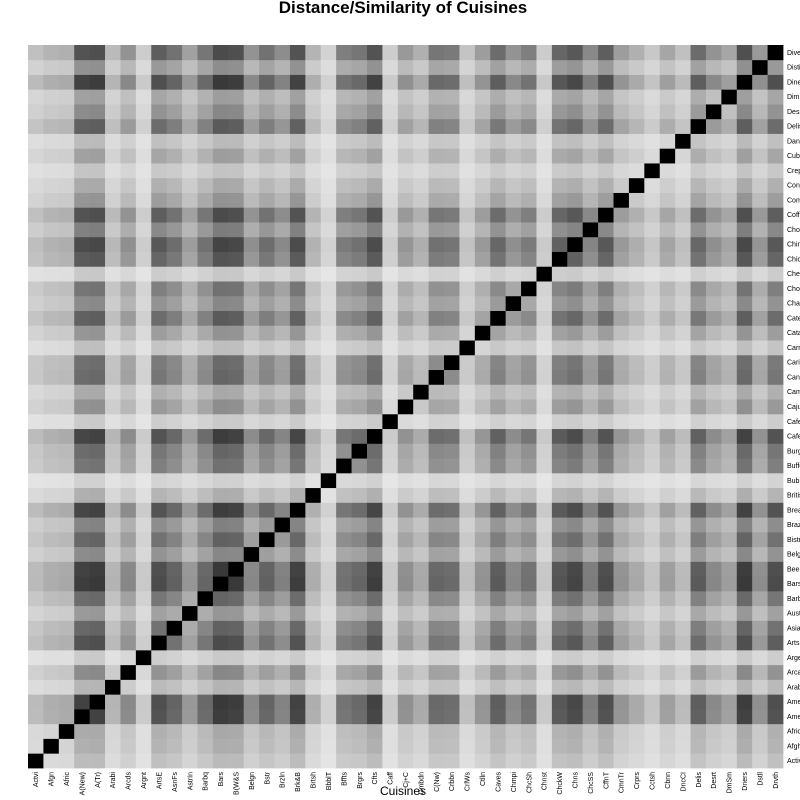  I want to click on x-tick-label: Cj+C, so click(406, 780).